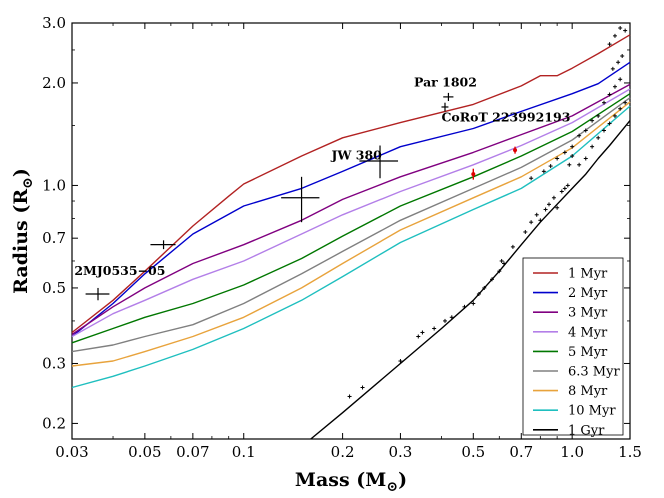 Image resolution: width=664 pixels, height=498 pixels. Describe the element at coordinates (351, 482) in the screenshot. I see `x-axis-title: Mass (M⊙)` at that location.